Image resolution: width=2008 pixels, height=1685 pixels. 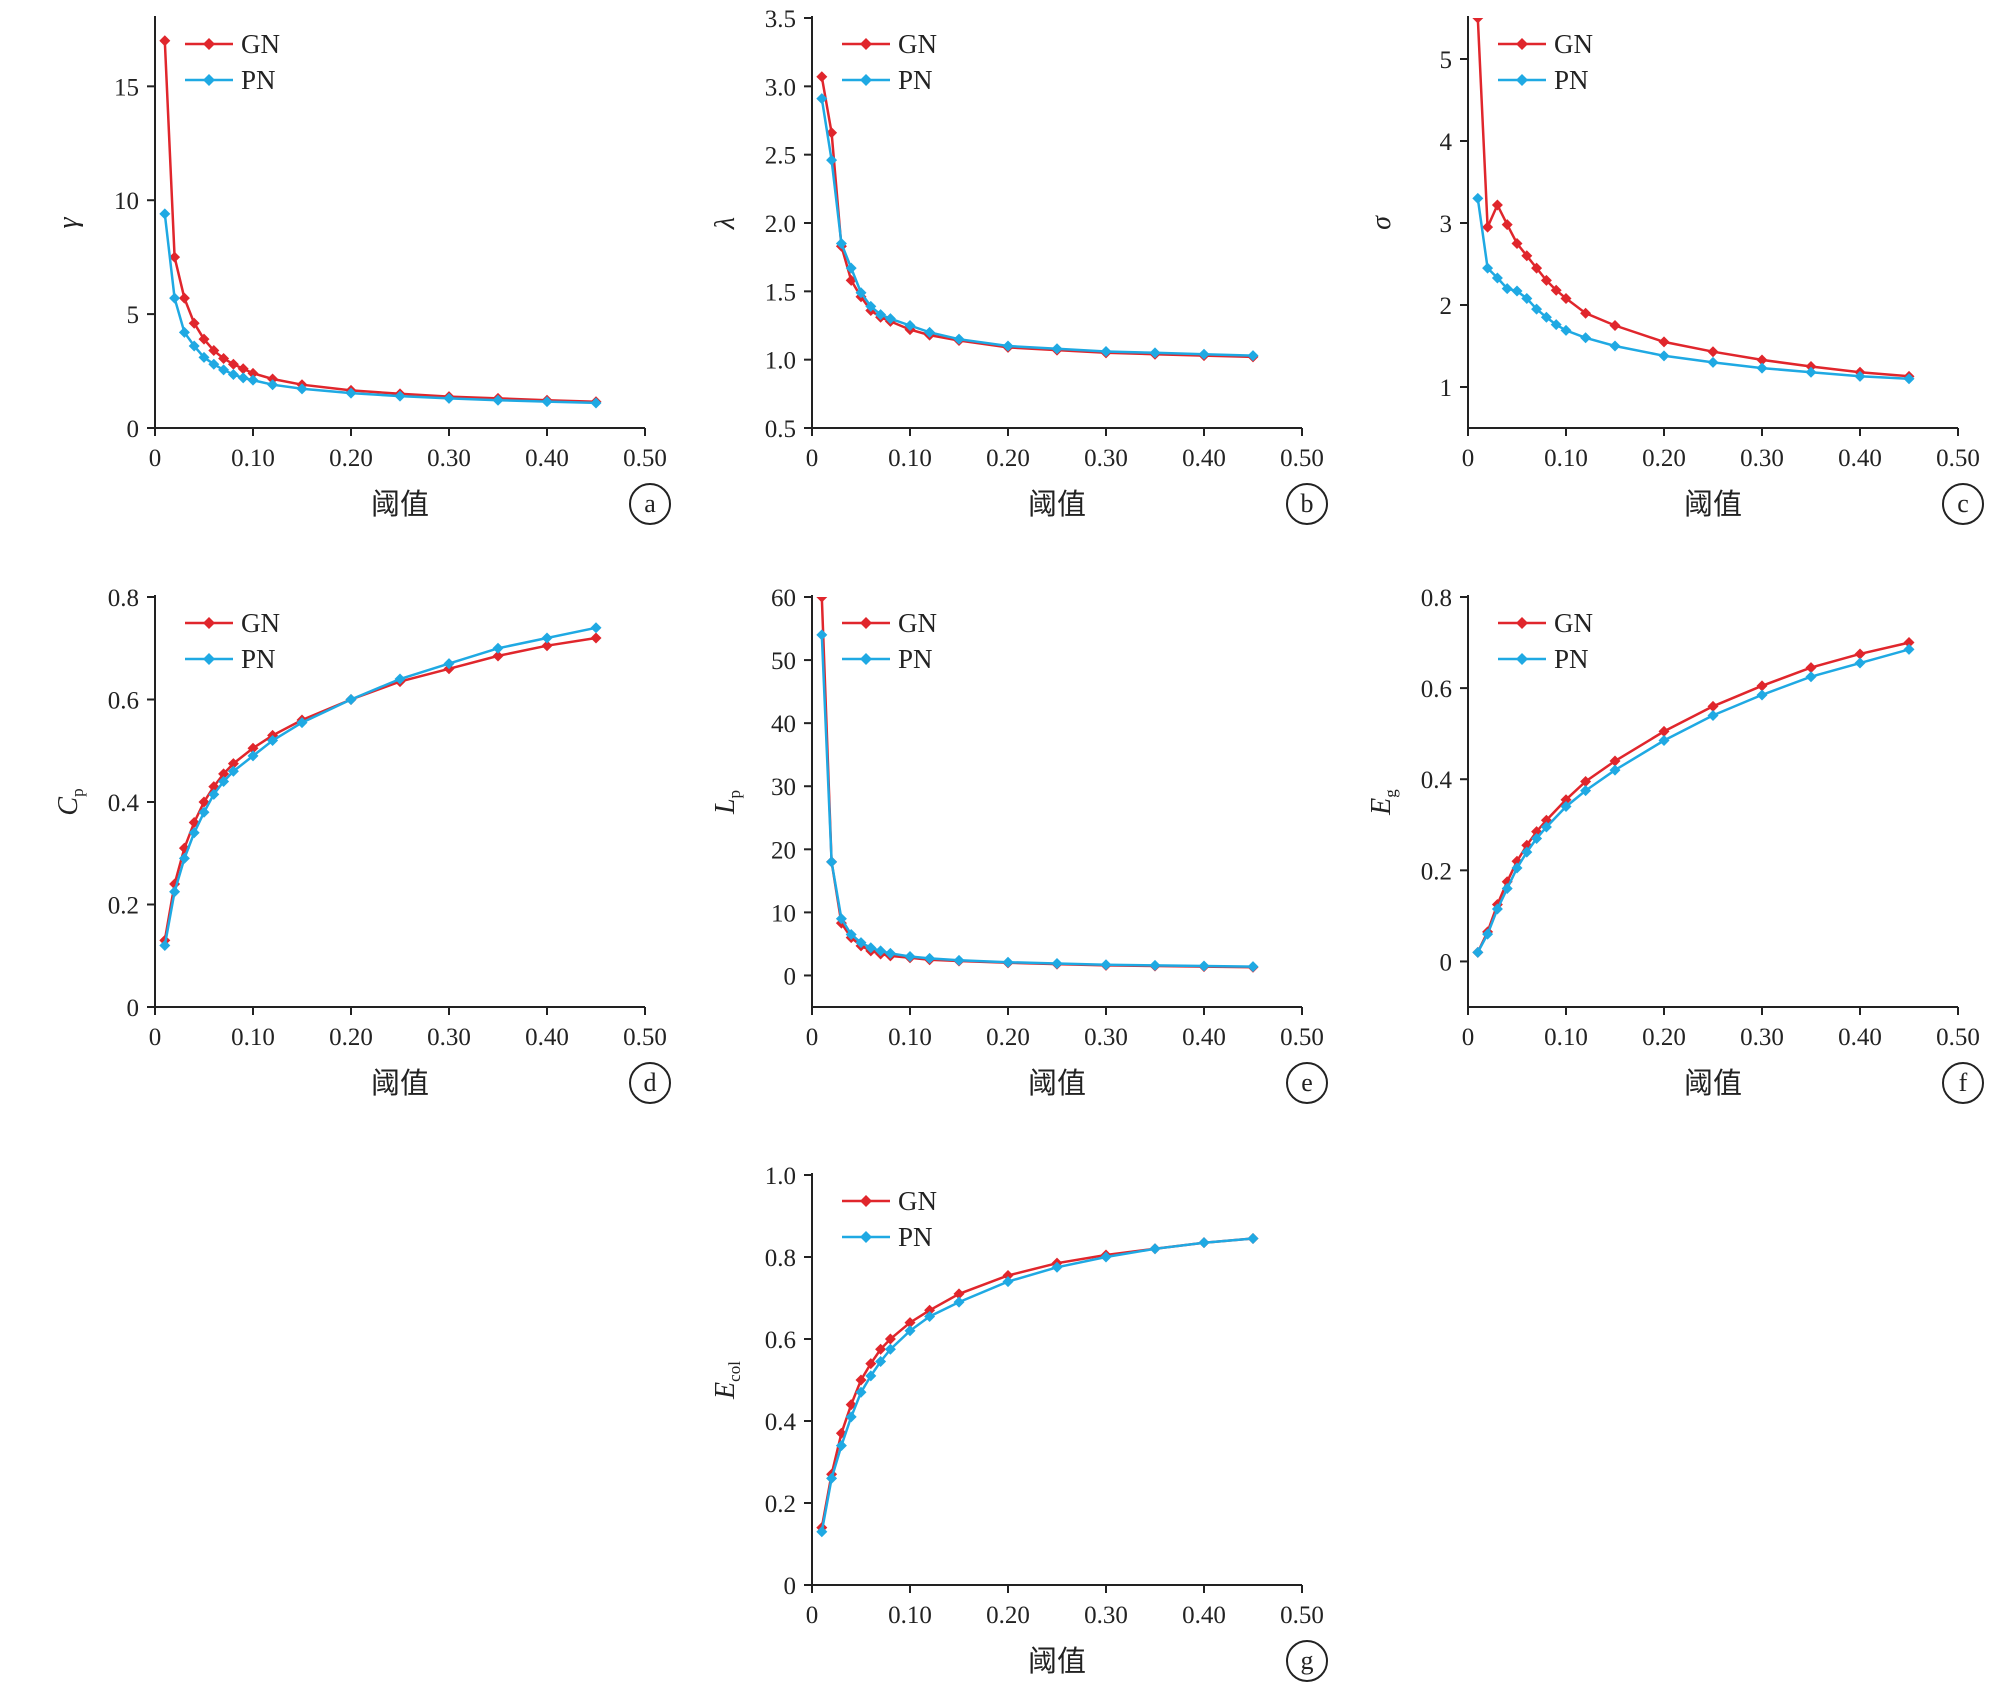 What do you see at coordinates (725, 223) in the screenshot?
I see `y-axis-label-main: λ` at bounding box center [725, 223].